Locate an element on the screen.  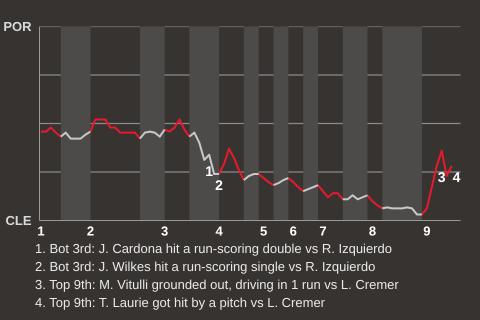
x-tick-label: 5 is located at coordinates (264, 231).